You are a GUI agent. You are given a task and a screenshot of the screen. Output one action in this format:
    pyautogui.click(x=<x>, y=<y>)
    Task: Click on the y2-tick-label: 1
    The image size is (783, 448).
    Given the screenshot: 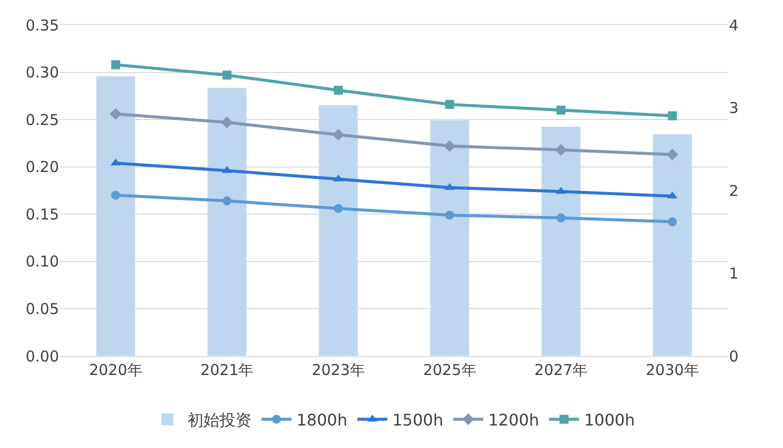 What is the action you would take?
    pyautogui.click(x=734, y=273)
    